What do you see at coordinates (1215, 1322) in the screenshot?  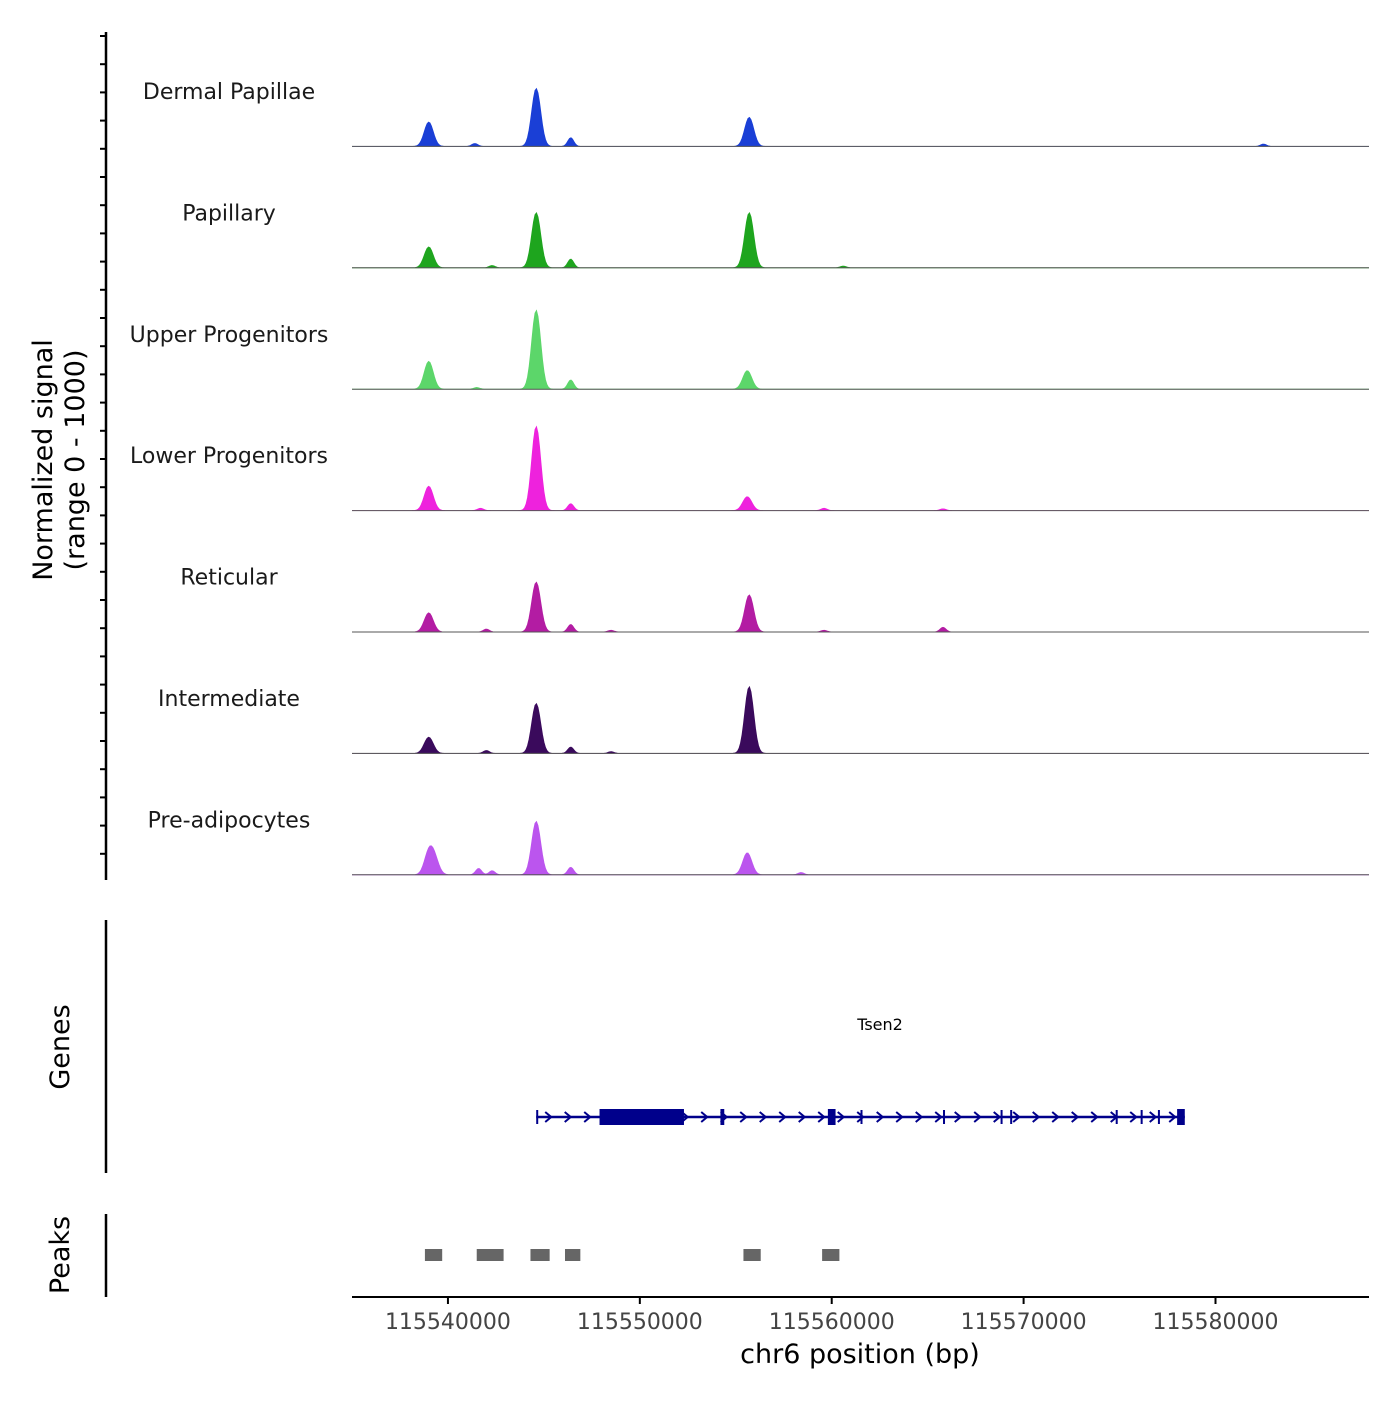 I see `x-tick-label: 115580000` at bounding box center [1215, 1322].